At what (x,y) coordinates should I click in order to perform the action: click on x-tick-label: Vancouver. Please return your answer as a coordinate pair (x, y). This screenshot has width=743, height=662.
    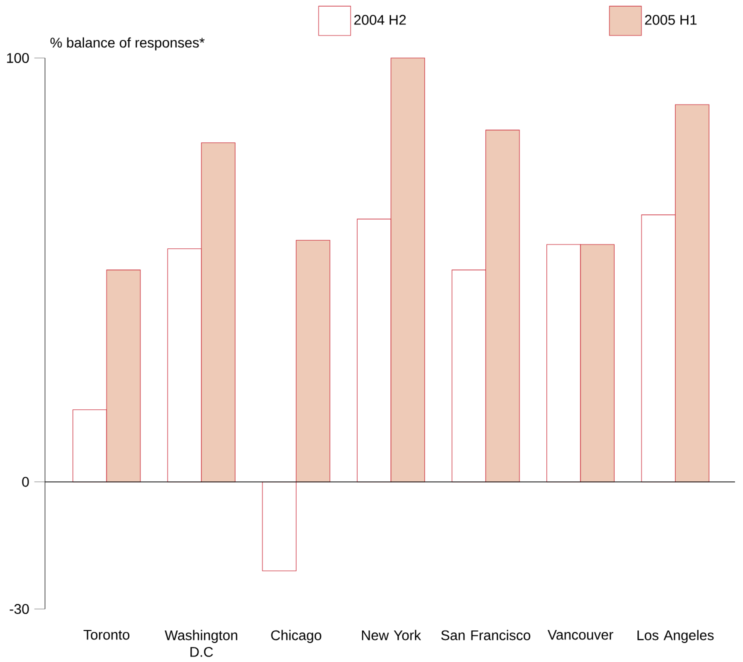
    Looking at the image, I should click on (581, 635).